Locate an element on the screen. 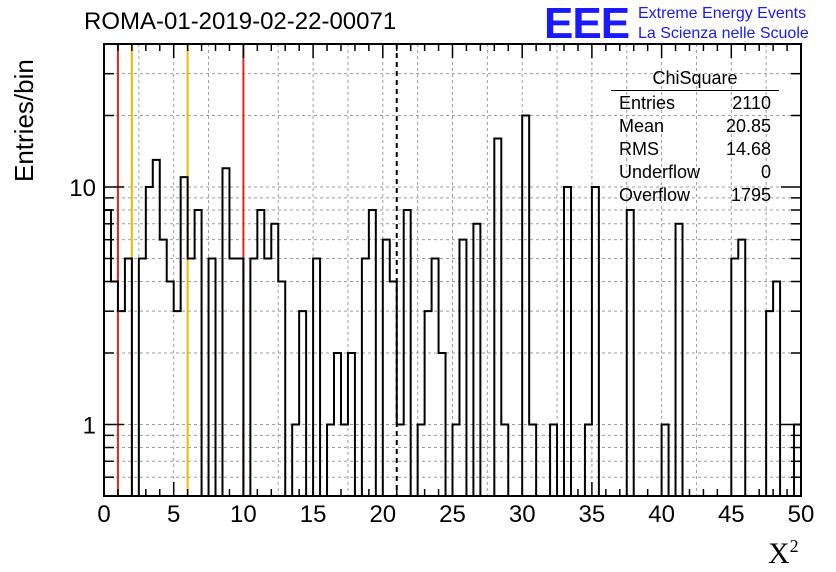 Image resolution: width=836 pixels, height=572 pixels. stats-label: RMS is located at coordinates (639, 149).